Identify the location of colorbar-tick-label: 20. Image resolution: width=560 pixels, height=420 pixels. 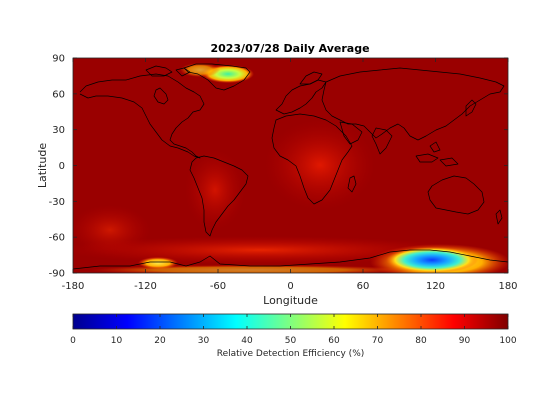
(160, 341).